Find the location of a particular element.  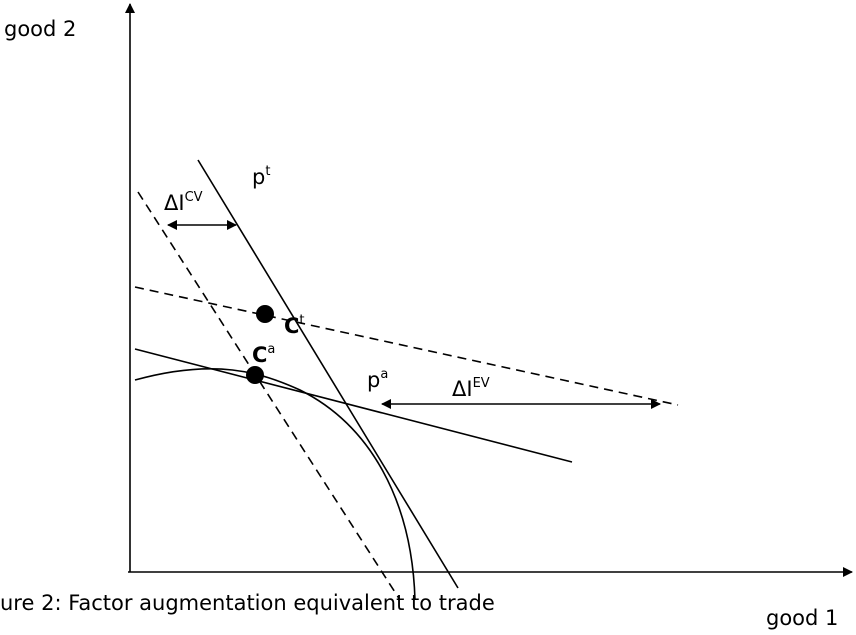

label-p-t: pt is located at coordinates (261, 176).